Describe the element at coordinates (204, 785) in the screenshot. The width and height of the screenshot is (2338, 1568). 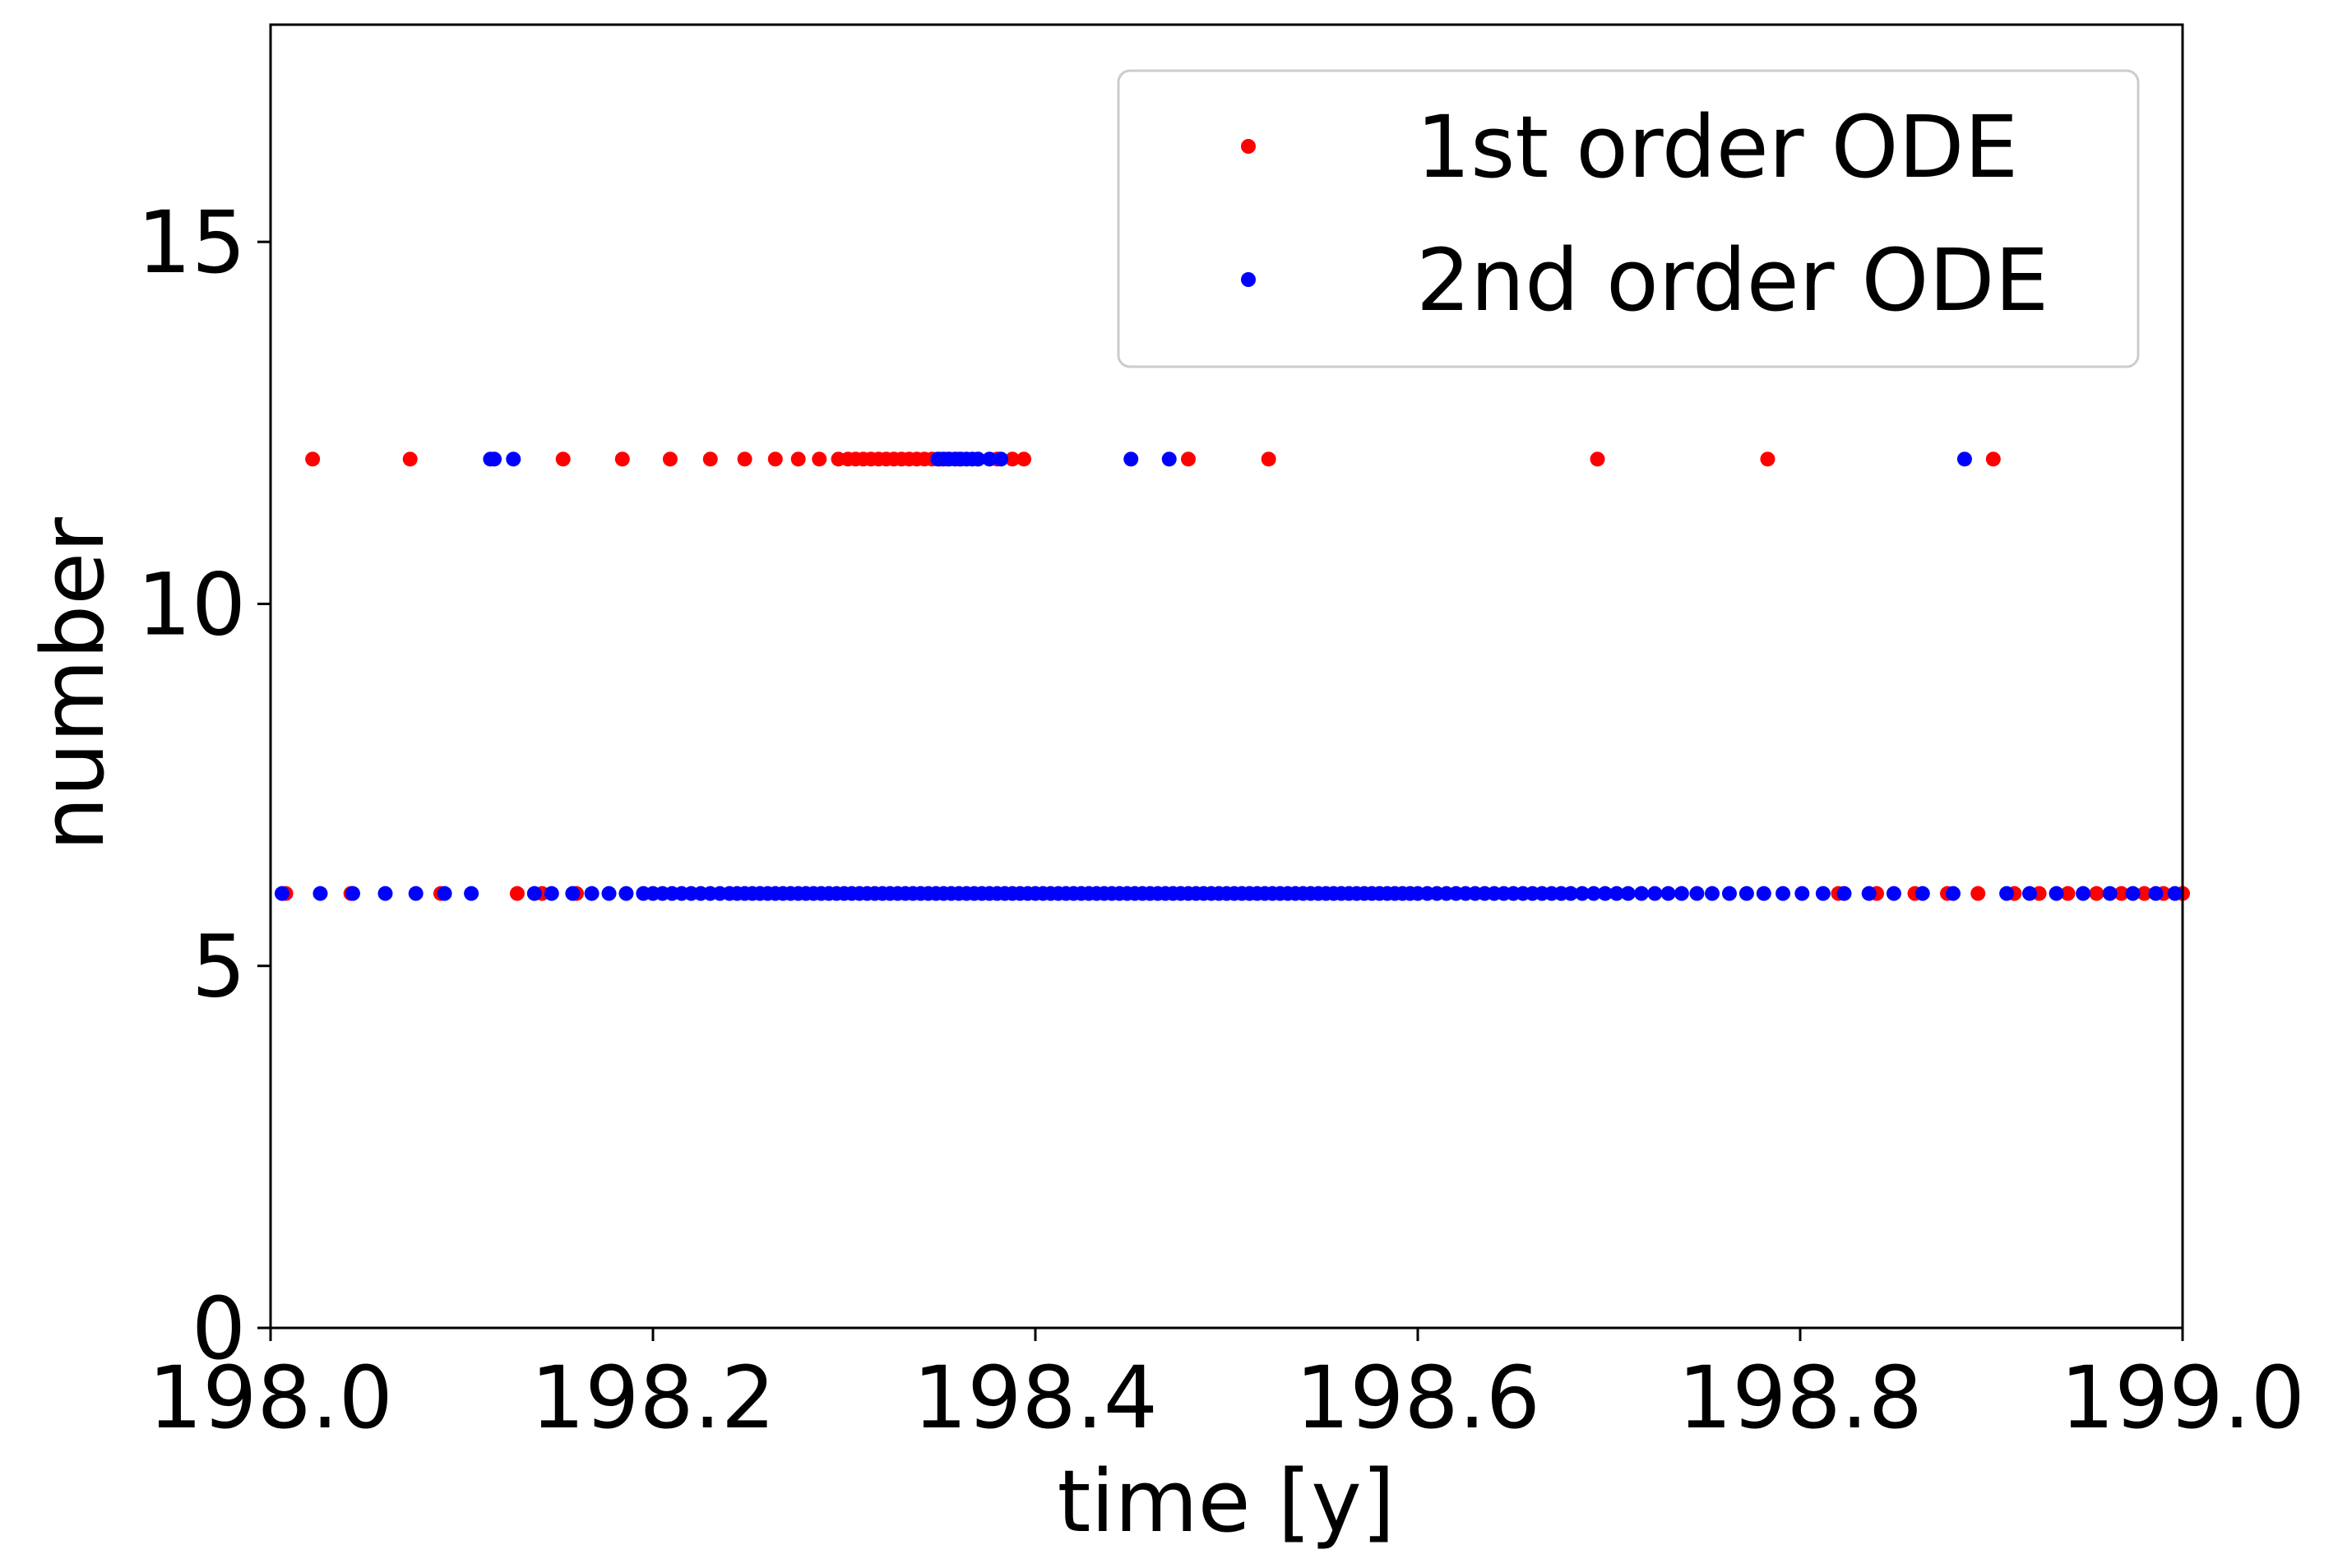
I see `y-axis-ticks: 0 5 10 15` at that location.